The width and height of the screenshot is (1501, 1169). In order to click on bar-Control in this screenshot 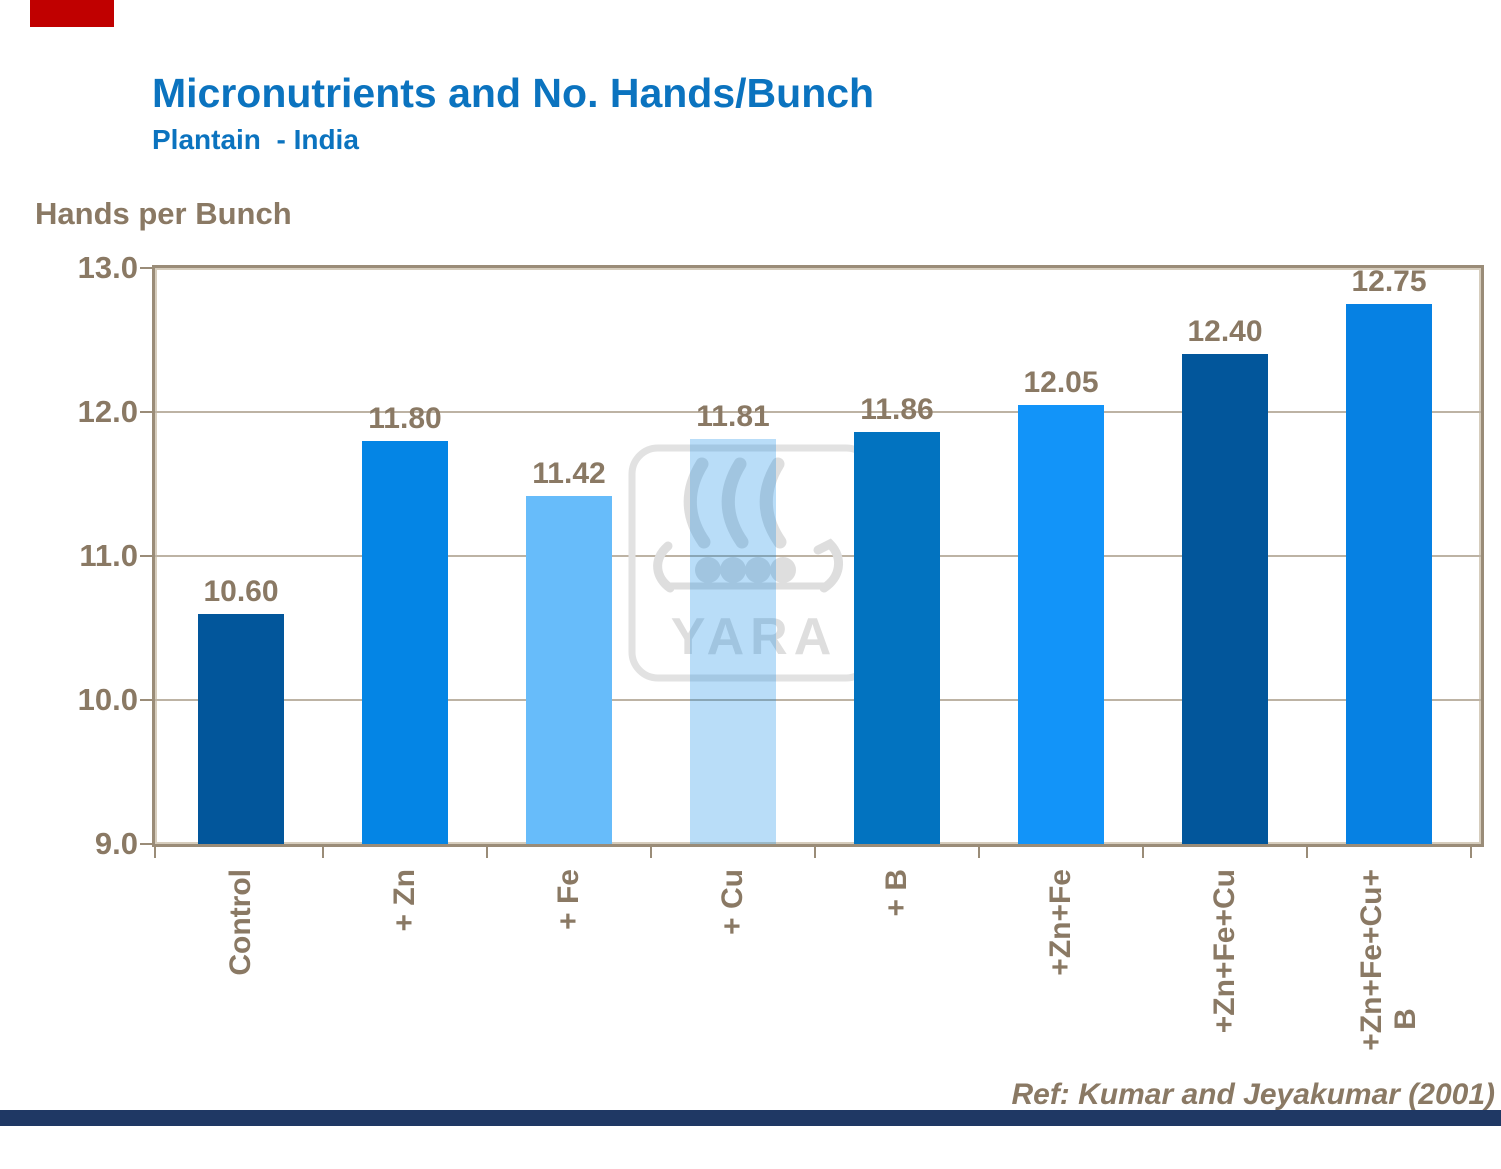, I will do `click(241, 728)`.